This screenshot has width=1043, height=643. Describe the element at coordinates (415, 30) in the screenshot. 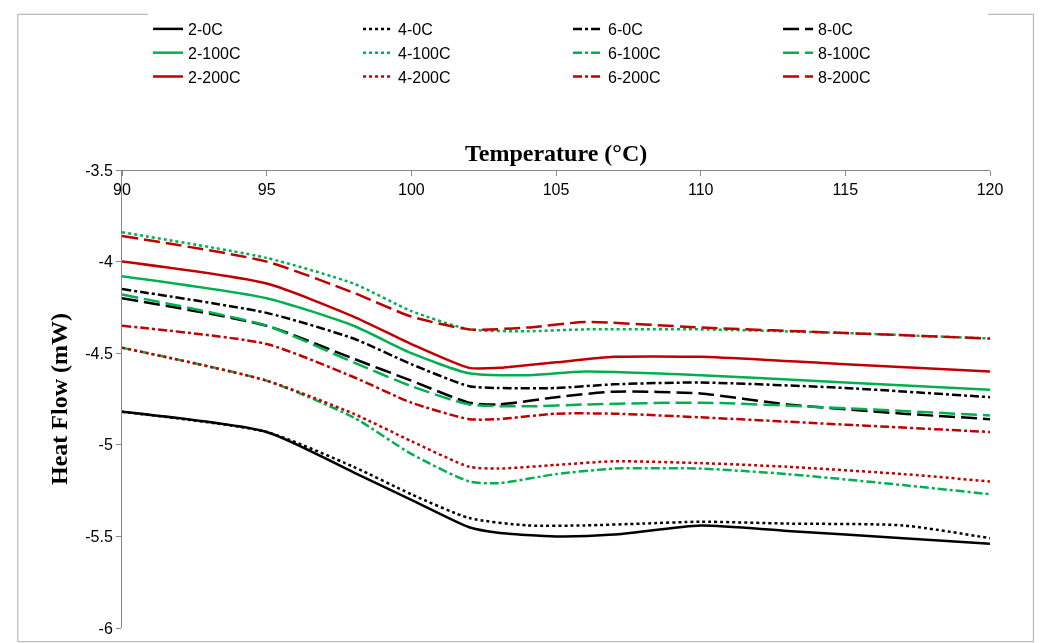

I see `legend-label: 4-0C` at that location.